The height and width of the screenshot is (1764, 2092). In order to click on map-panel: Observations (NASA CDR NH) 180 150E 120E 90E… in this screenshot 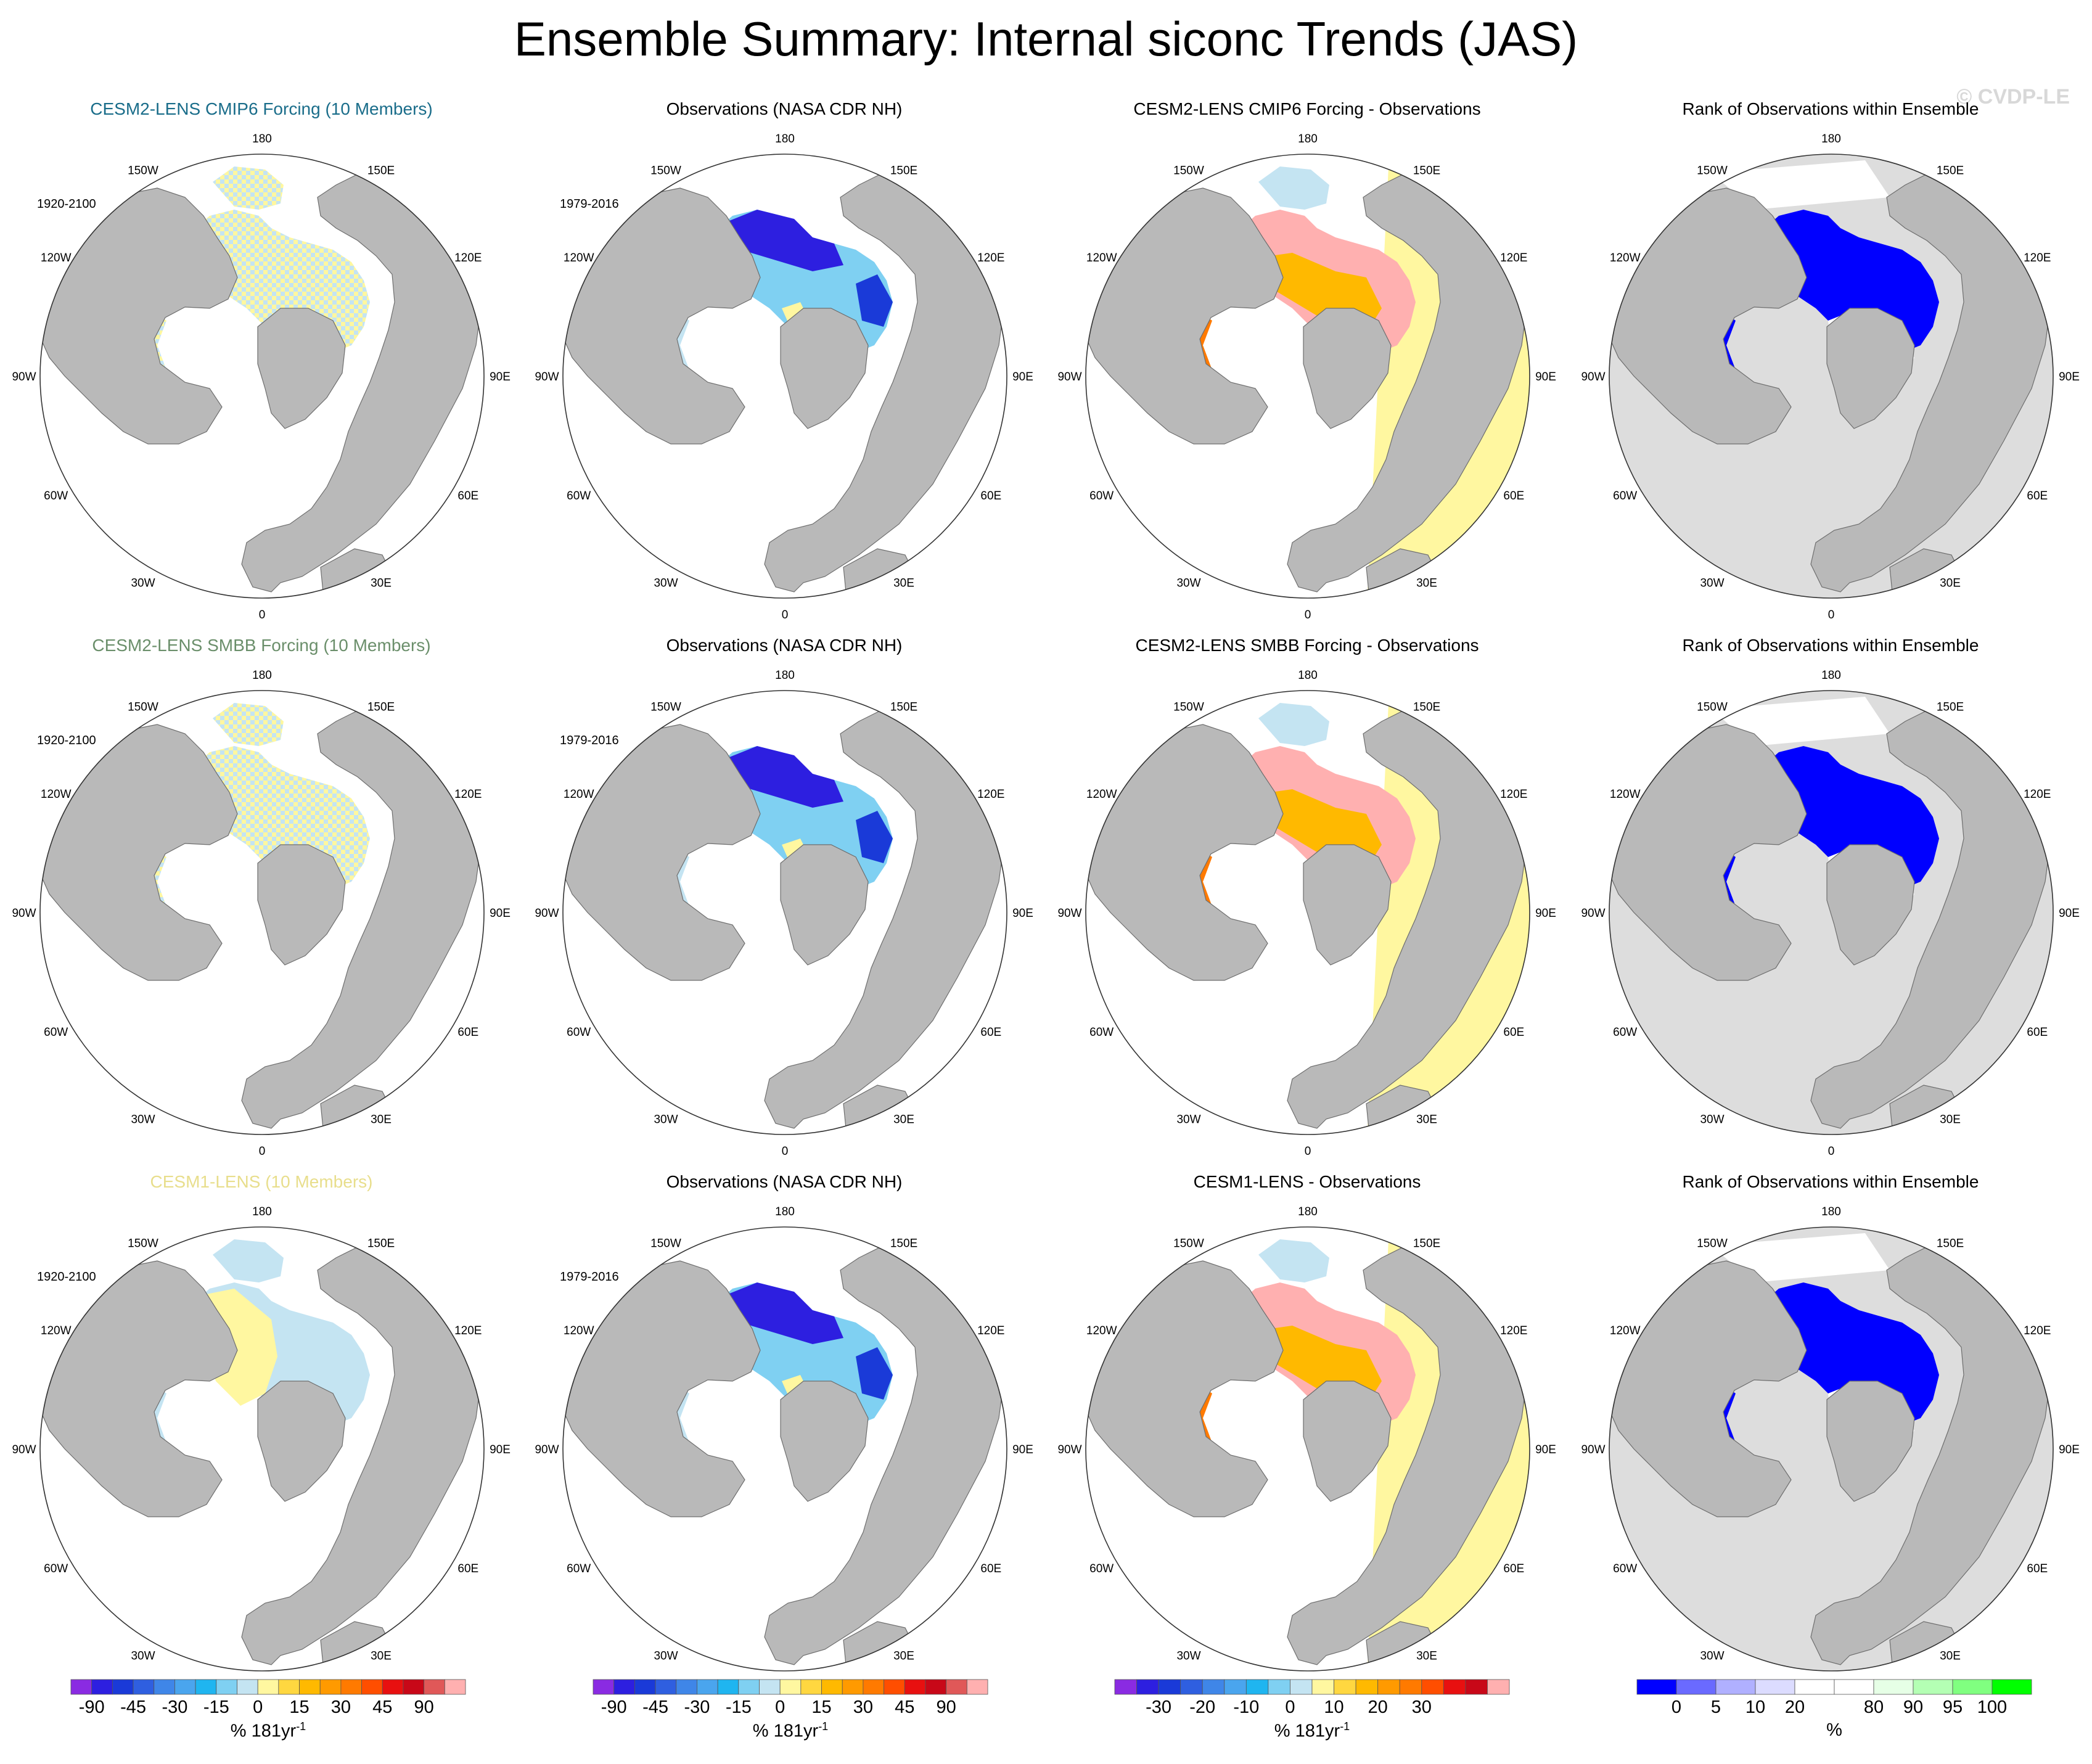, I will do `click(784, 366)`.